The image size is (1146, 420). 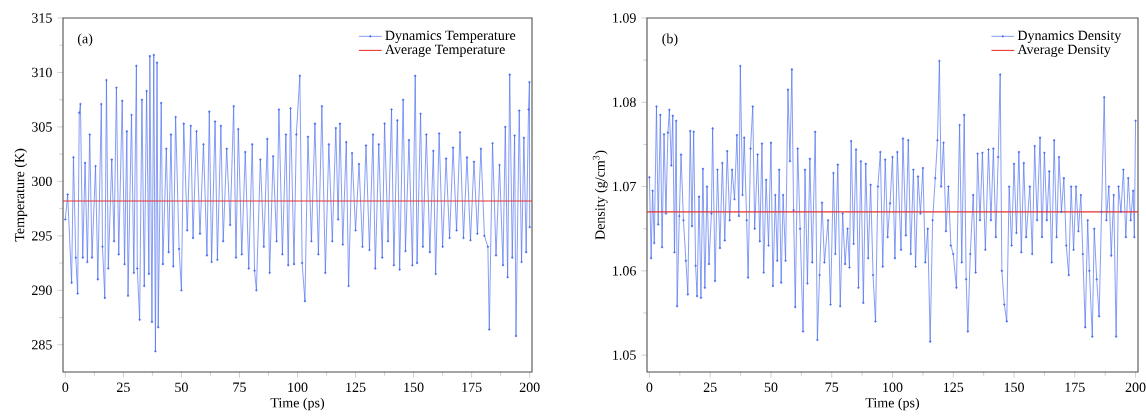 I want to click on y-tick-label: 310, so click(x=42, y=72).